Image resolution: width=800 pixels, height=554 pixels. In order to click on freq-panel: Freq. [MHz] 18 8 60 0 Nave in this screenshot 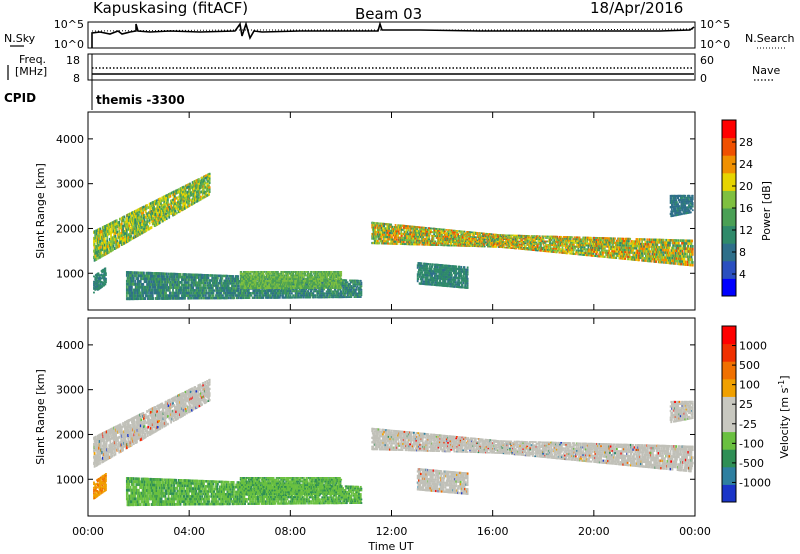, I will do `click(393, 69)`.